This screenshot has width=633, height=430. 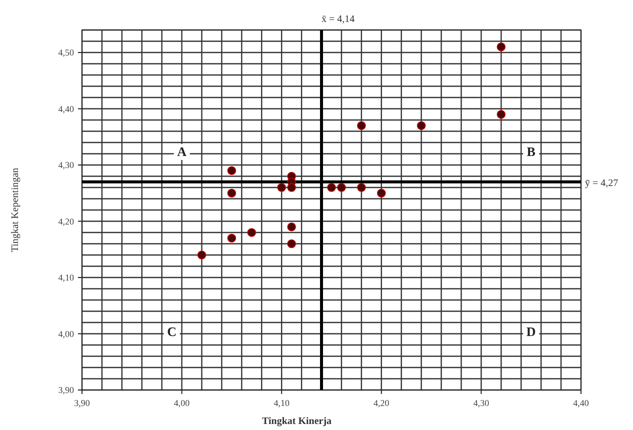 I want to click on annotation: D, so click(x=531, y=331).